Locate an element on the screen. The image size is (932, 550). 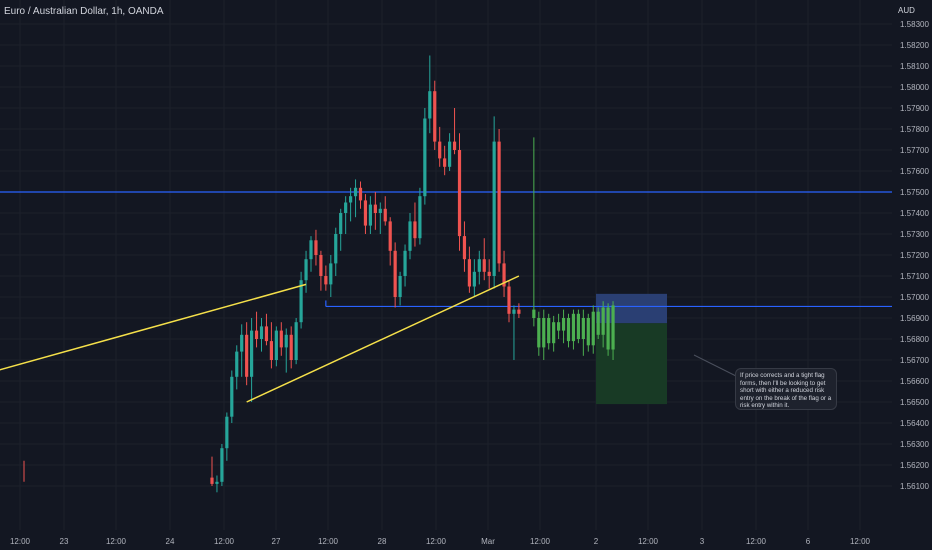
time-tick-label: 27 is located at coordinates (276, 541).